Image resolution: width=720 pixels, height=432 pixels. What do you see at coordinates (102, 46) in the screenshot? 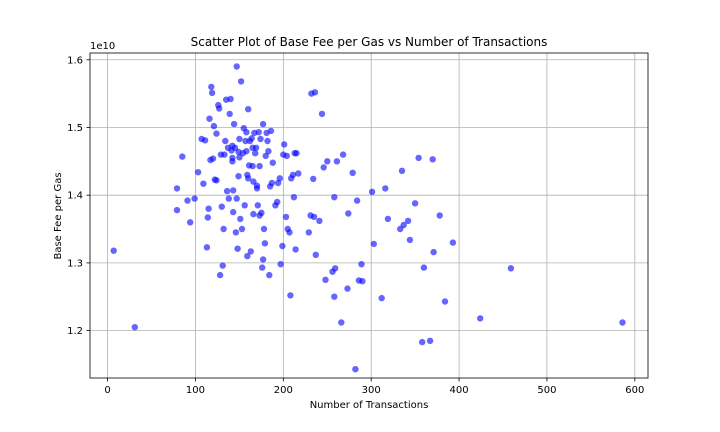
I see `y-offset-label: 1e10` at bounding box center [102, 46].